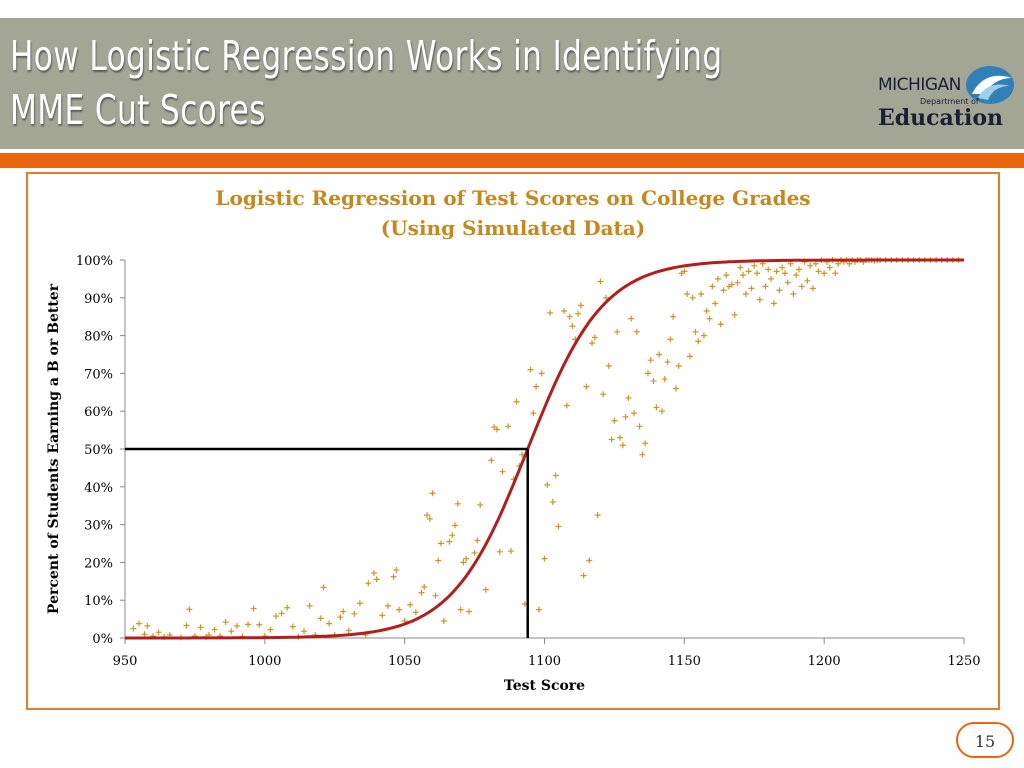 Image resolution: width=1024 pixels, height=768 pixels. Describe the element at coordinates (98, 488) in the screenshot. I see `y-tick-label: 40%` at that location.